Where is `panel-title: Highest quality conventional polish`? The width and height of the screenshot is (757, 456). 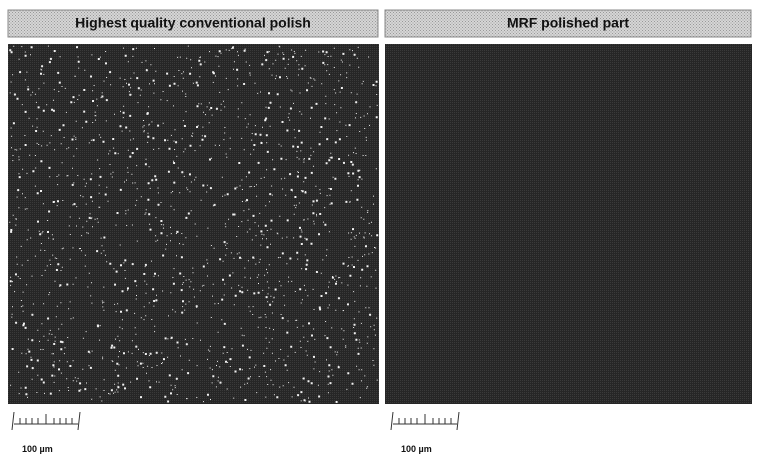
panel-title: Highest quality conventional polish is located at coordinates (193, 23).